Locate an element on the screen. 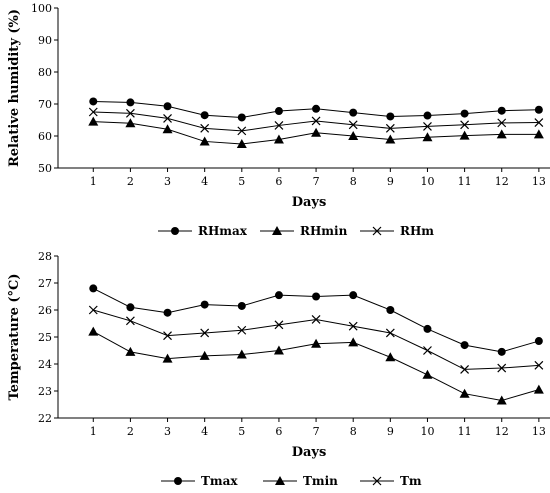 This screenshot has width=550, height=493. legend-item: RHmin is located at coordinates (304, 231).